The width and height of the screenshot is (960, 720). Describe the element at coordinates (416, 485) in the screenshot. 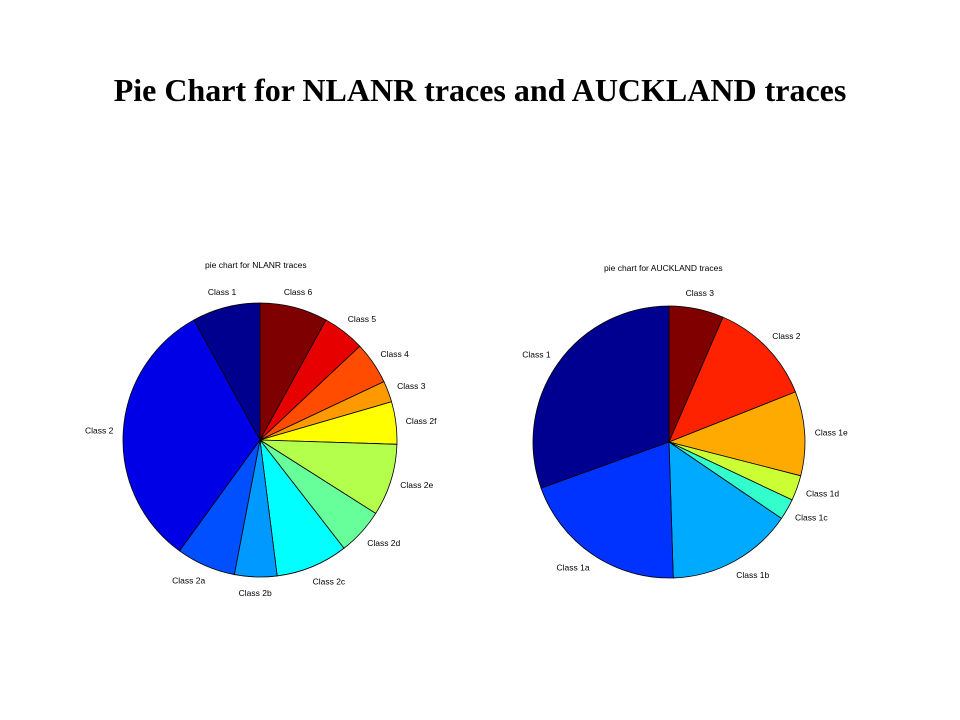

I see `pie-slice-label: Class 2e` at that location.